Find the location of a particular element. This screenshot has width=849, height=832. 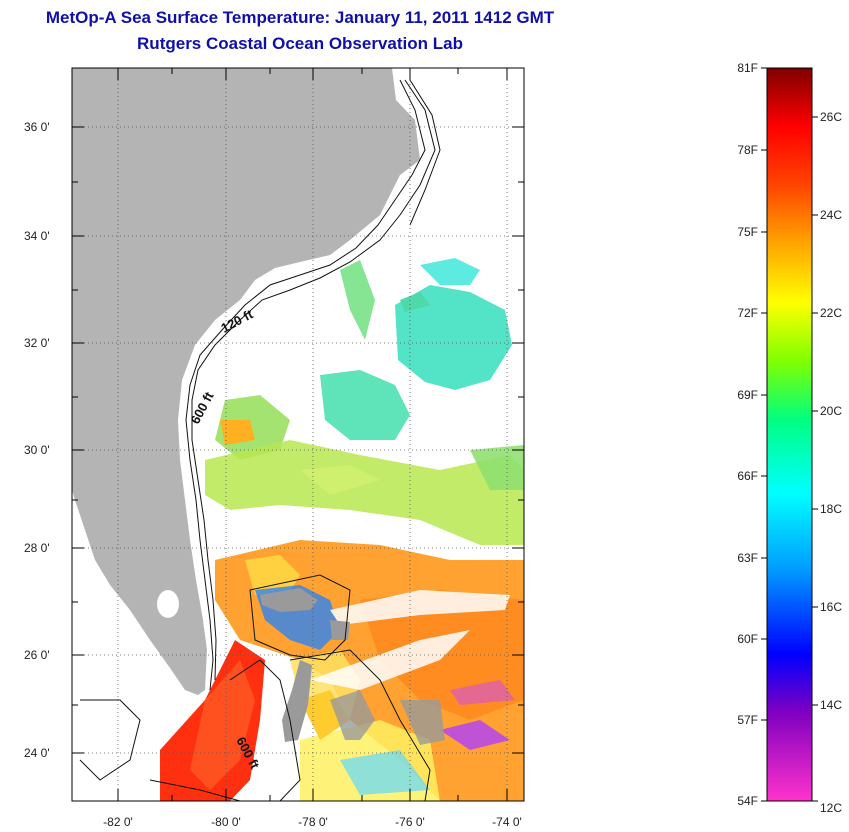

colorbar-c-label: 26C is located at coordinates (831, 117).